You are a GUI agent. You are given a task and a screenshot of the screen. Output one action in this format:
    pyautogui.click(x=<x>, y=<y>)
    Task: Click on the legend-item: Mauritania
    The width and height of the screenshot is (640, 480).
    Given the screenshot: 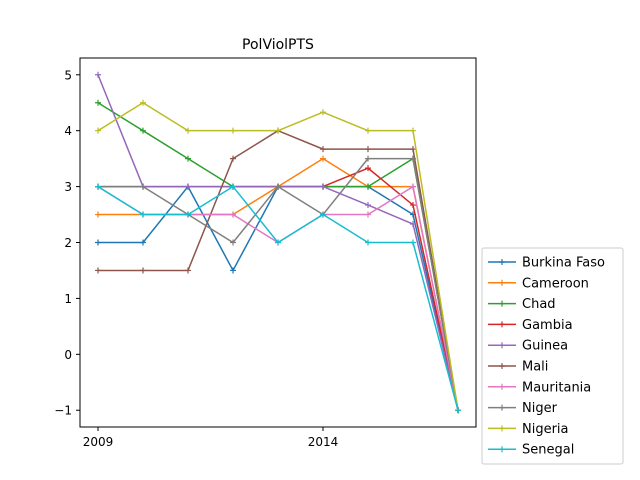 What is the action you would take?
    pyautogui.click(x=539, y=387)
    